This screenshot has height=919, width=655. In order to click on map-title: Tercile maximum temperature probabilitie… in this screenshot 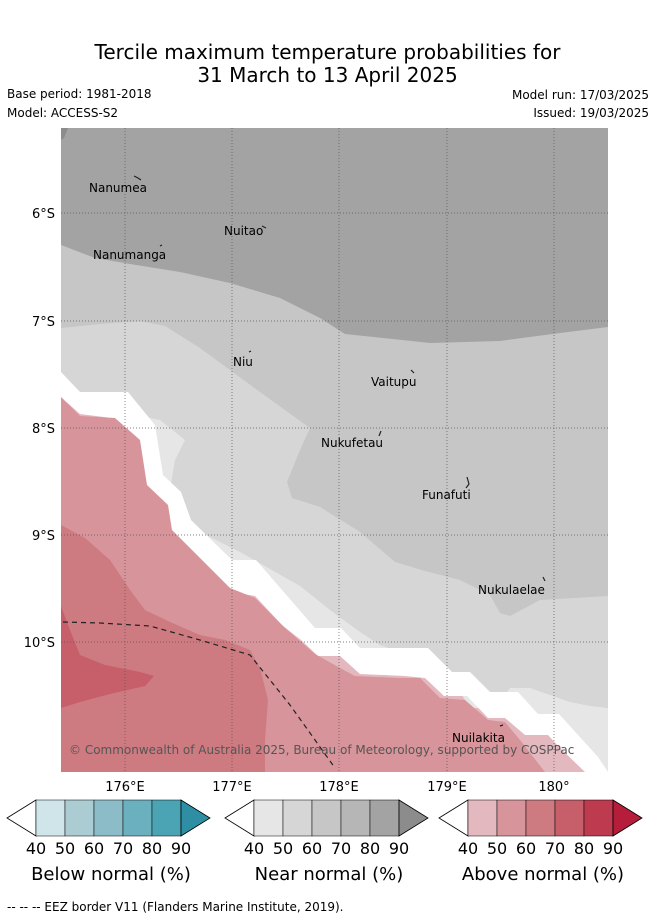, I will do `click(327, 64)`.